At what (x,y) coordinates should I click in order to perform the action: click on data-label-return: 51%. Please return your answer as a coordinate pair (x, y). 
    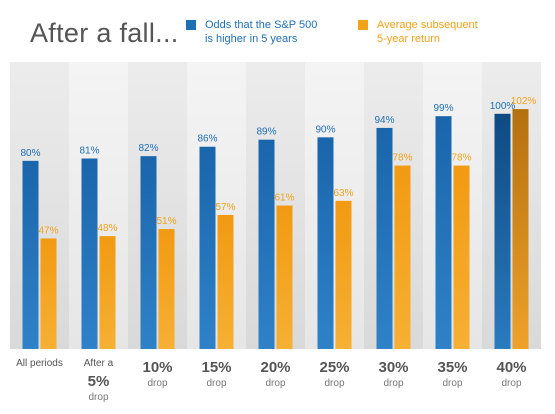
    Looking at the image, I should click on (166, 221).